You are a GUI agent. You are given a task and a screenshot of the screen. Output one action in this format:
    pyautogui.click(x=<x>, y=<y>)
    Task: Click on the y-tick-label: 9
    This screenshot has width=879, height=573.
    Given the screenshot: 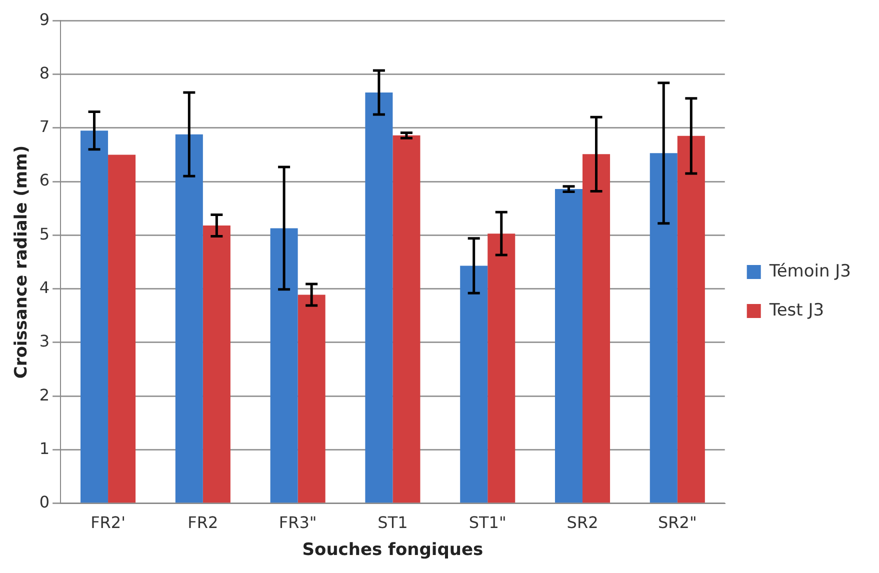 What is the action you would take?
    pyautogui.click(x=44, y=19)
    